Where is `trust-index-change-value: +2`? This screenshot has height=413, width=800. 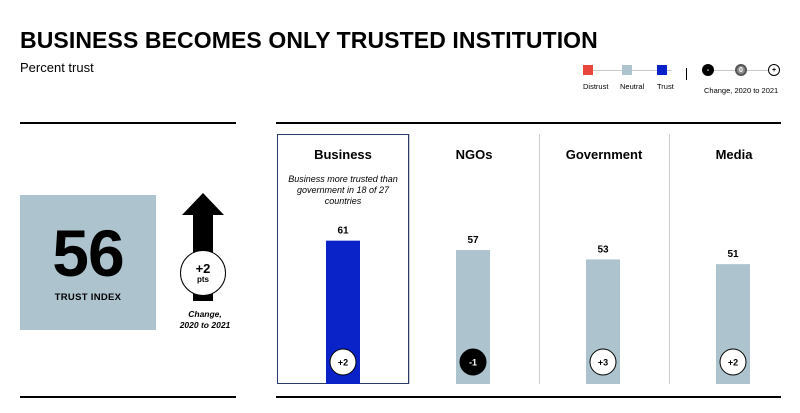 trust-index-change-value: +2 is located at coordinates (203, 268).